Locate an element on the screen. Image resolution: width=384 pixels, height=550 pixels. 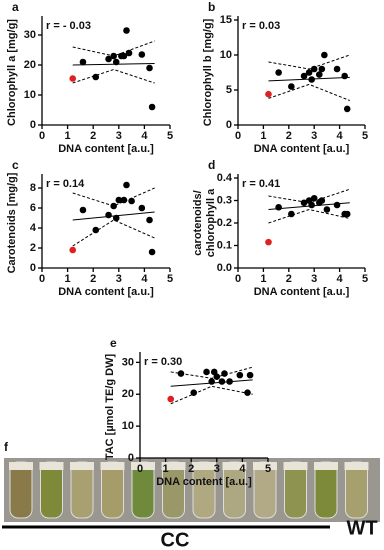
group-label: WT is located at coordinates (361, 528).